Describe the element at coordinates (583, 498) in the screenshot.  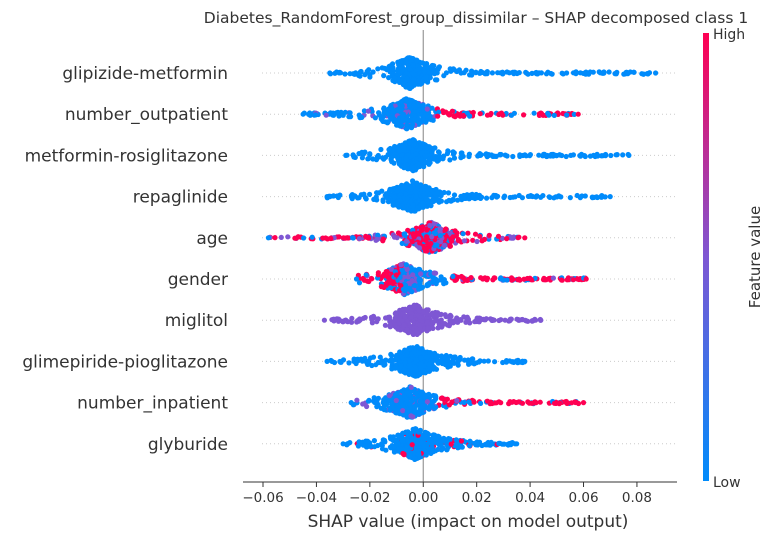
I see `x-tick-label: 0.06` at that location.